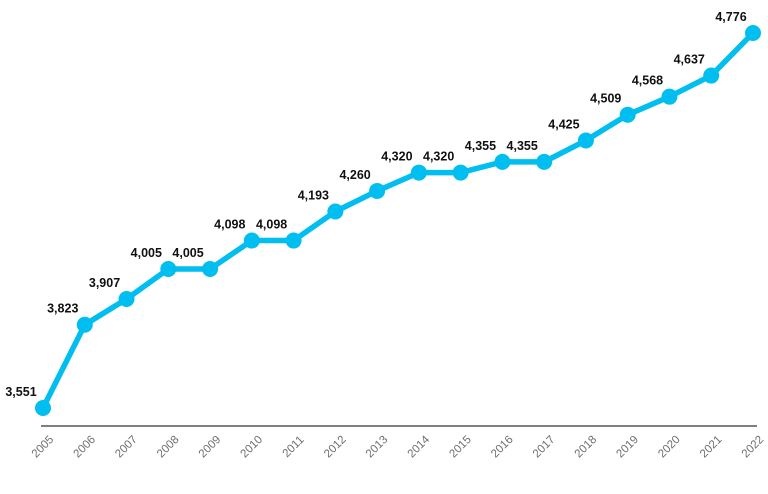  I want to click on x-tick-label: 2020, so click(669, 447).